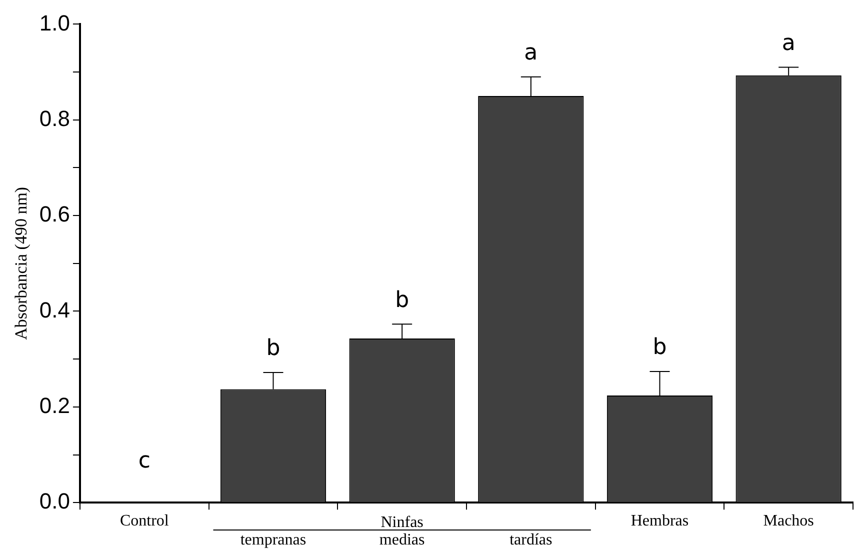  Describe the element at coordinates (21, 263) in the screenshot. I see `y-axis-title: Absorbancia (490 nm)` at that location.